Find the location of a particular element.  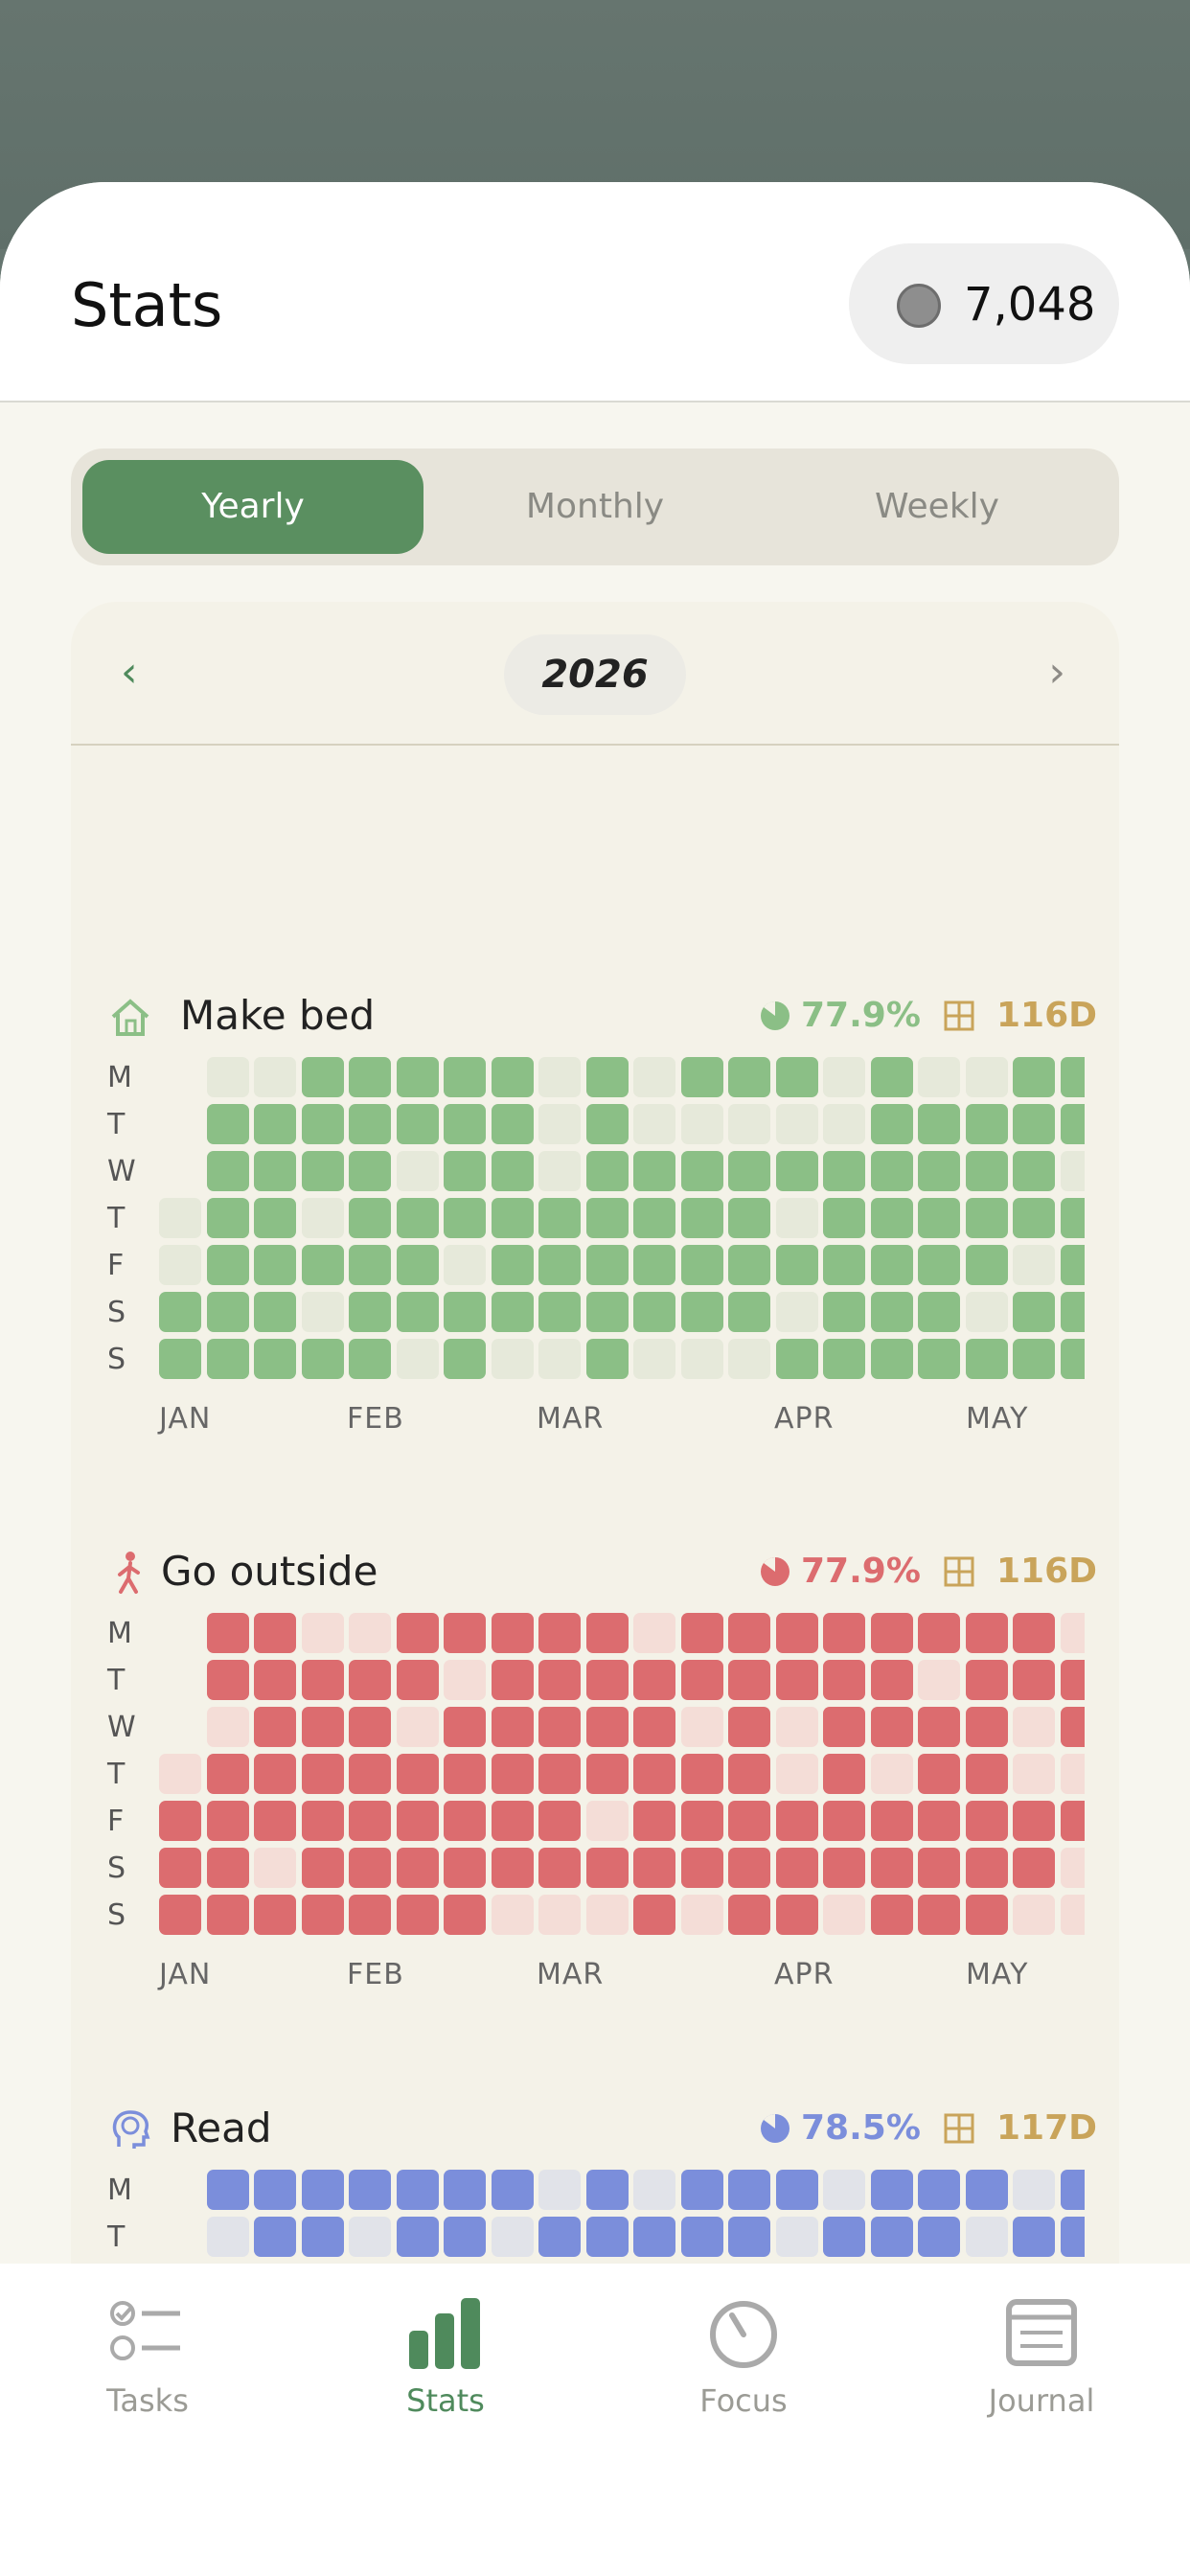

month-label: JAN is located at coordinates (186, 1974).